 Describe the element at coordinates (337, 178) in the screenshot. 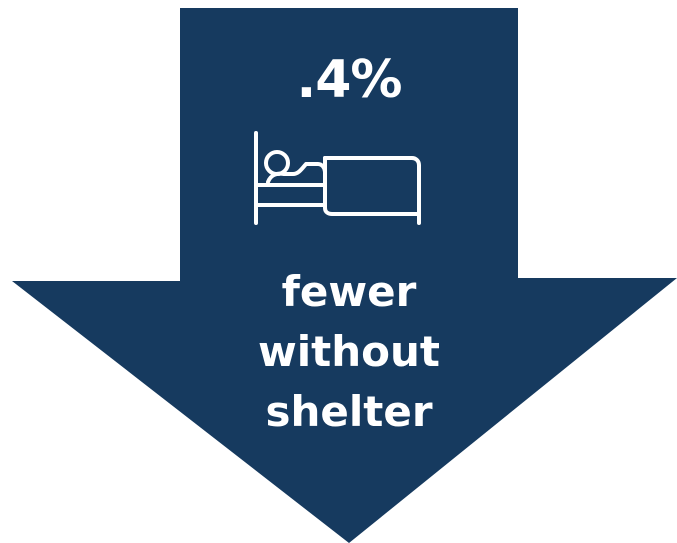

I see `bed-icon` at that location.